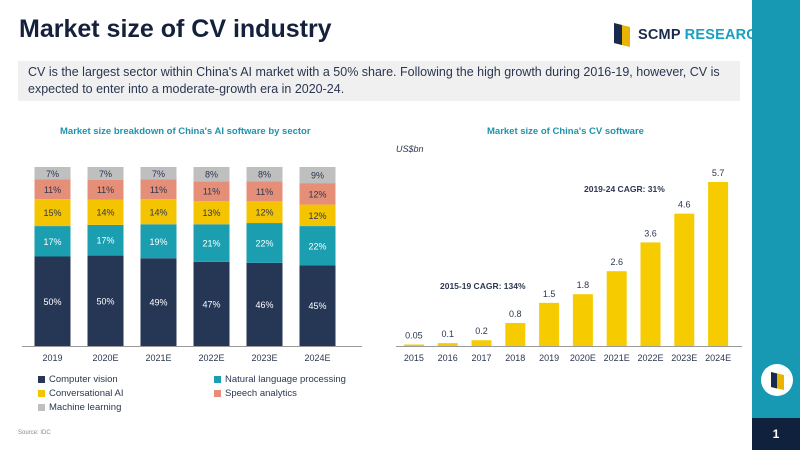 This screenshot has width=800, height=450. What do you see at coordinates (211, 213) in the screenshot?
I see `data-label: 13%` at bounding box center [211, 213].